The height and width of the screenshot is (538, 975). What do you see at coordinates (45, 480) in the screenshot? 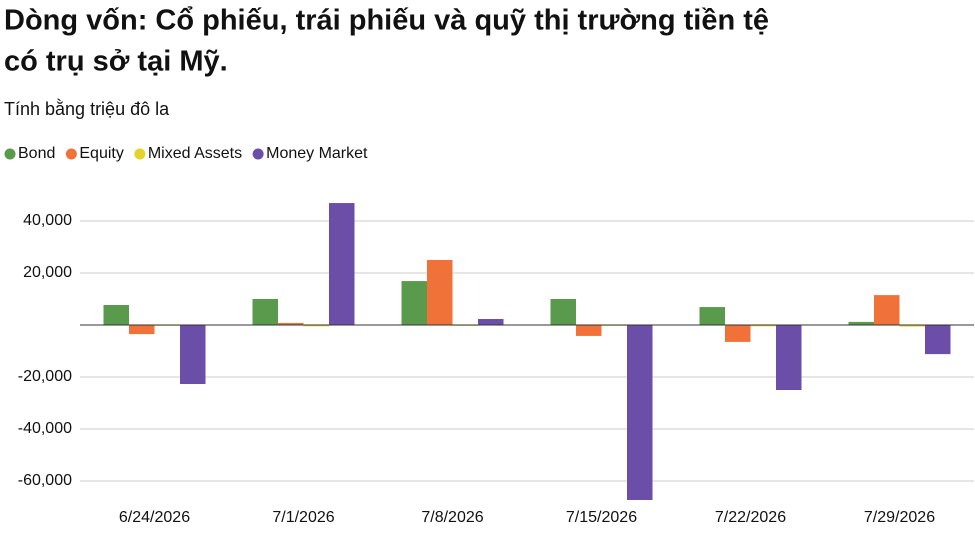
I see `y-tick-label: -60,000` at bounding box center [45, 480].